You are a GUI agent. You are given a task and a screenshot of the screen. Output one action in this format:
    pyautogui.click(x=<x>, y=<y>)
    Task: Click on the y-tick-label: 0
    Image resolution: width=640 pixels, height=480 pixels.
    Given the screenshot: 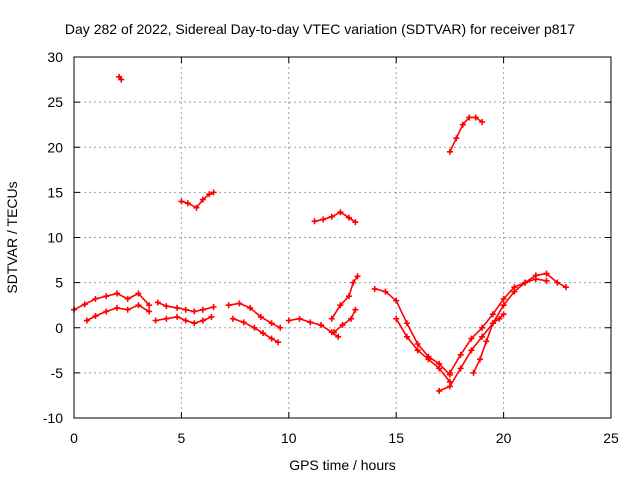 What is the action you would take?
    pyautogui.click(x=59, y=328)
    